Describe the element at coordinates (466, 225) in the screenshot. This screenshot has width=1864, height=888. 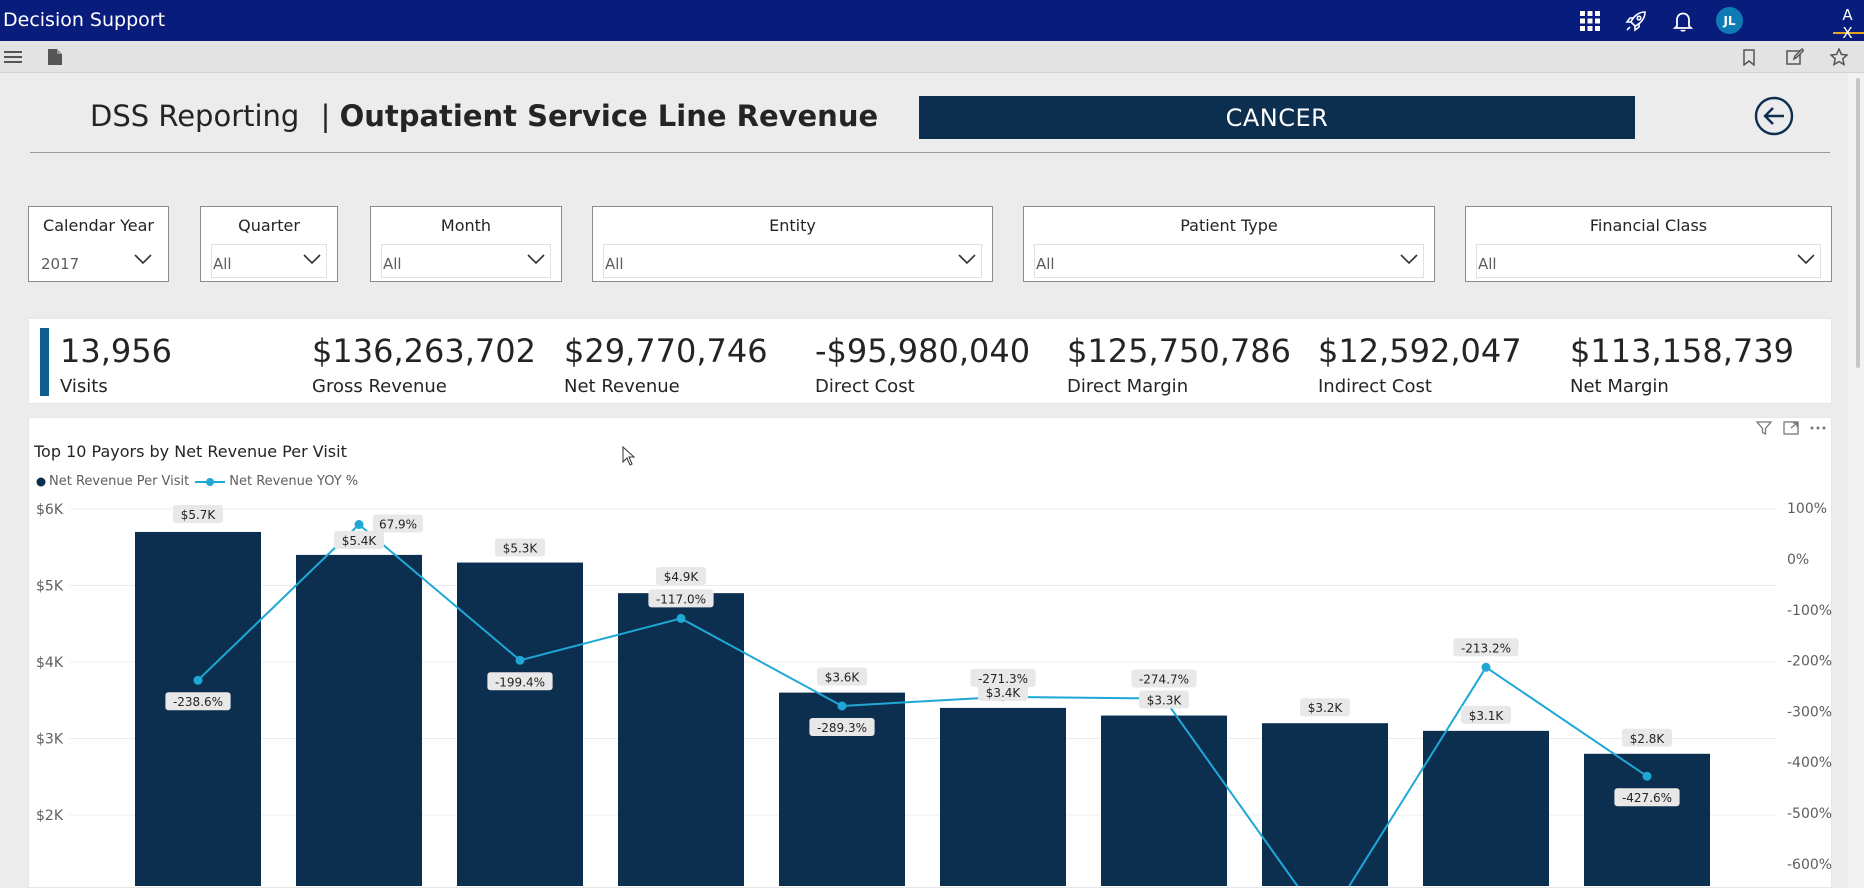
I see `slicer-title: Month` at that location.